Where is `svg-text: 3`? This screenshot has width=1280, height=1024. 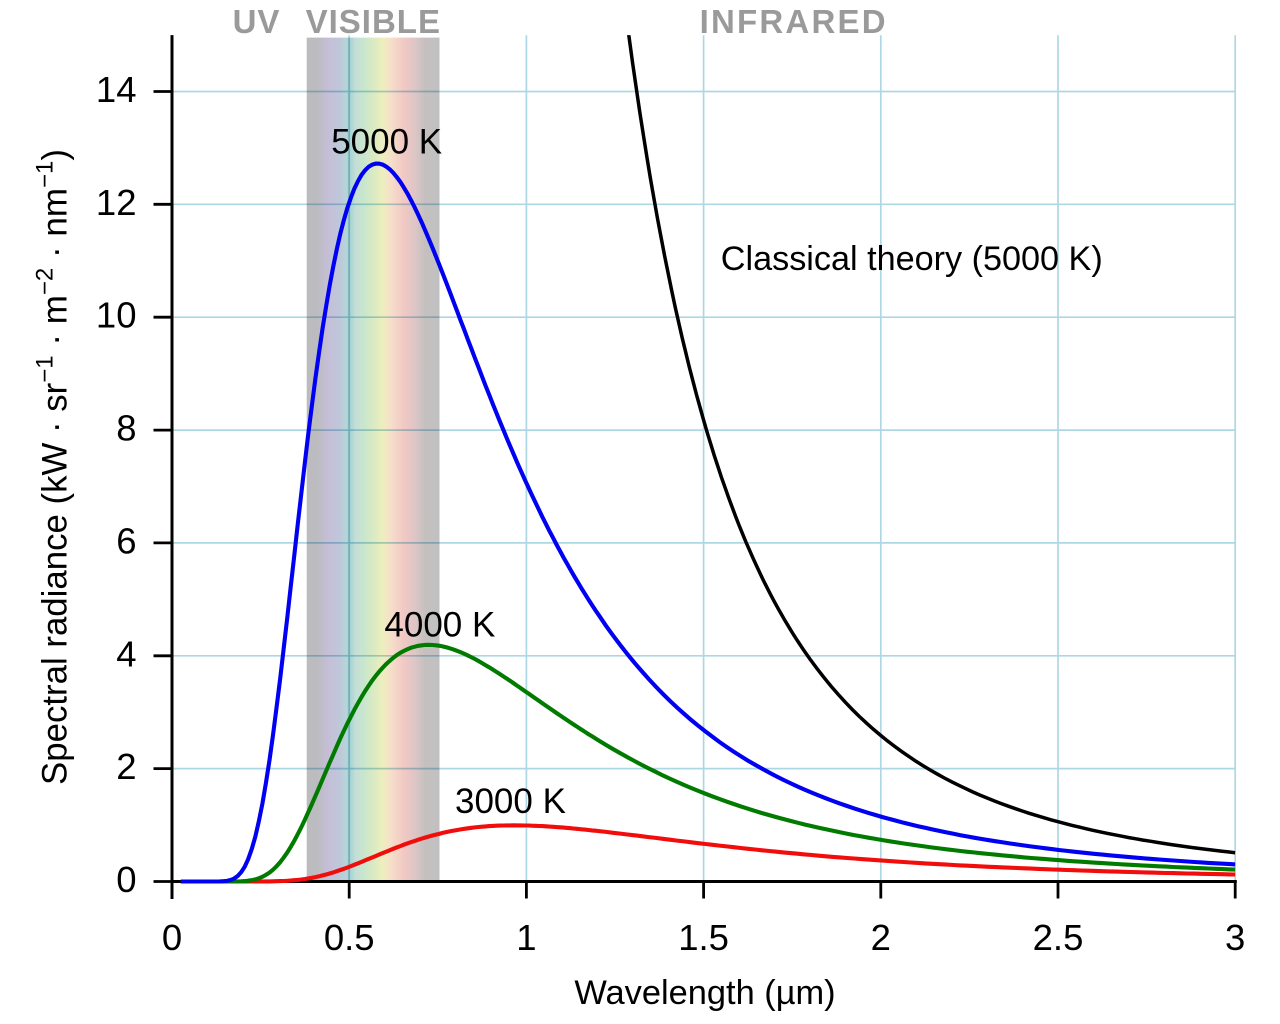
svg-text: 3 is located at coordinates (1235, 937).